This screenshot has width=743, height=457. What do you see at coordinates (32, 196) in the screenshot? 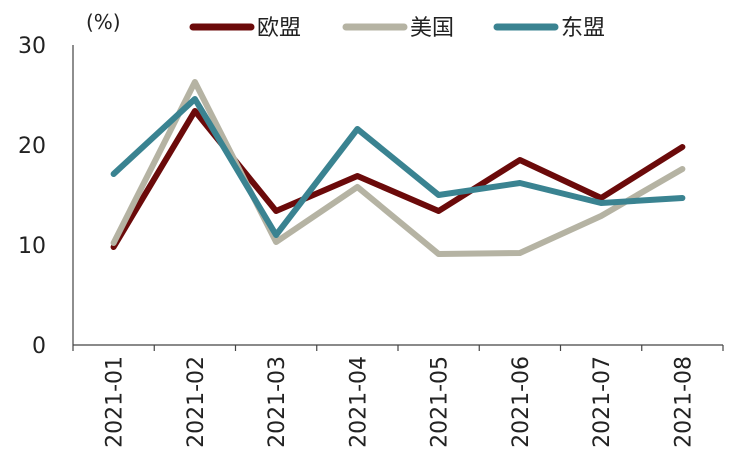
I see `y-axis-ticks: 0 10 20 30` at bounding box center [32, 196].